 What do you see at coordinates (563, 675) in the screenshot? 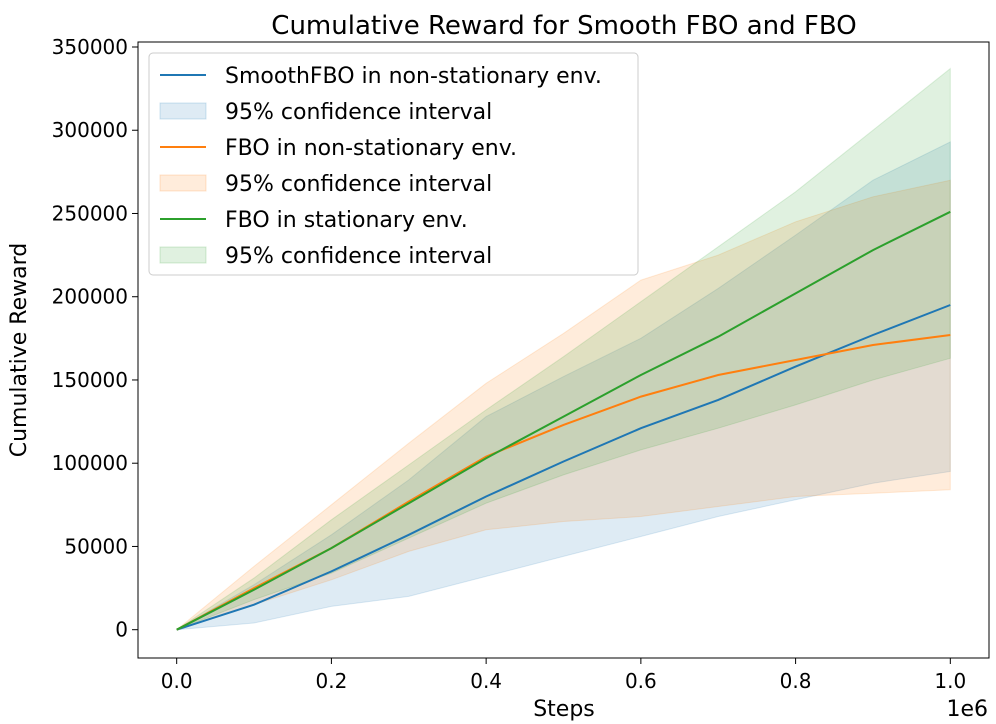
I see `x-axis-ticks: 0.0 0.2 0.4 0.6 0.8 1.0` at bounding box center [563, 675].